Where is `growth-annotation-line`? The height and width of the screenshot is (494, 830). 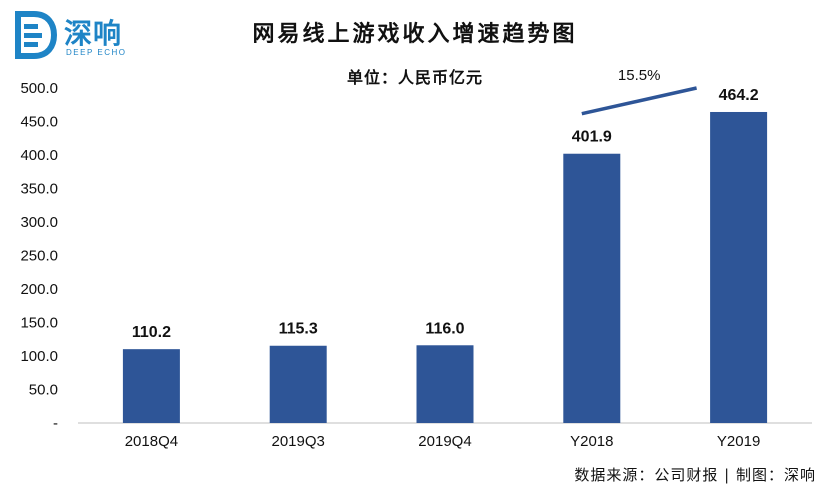 growth-annotation-line is located at coordinates (639, 101).